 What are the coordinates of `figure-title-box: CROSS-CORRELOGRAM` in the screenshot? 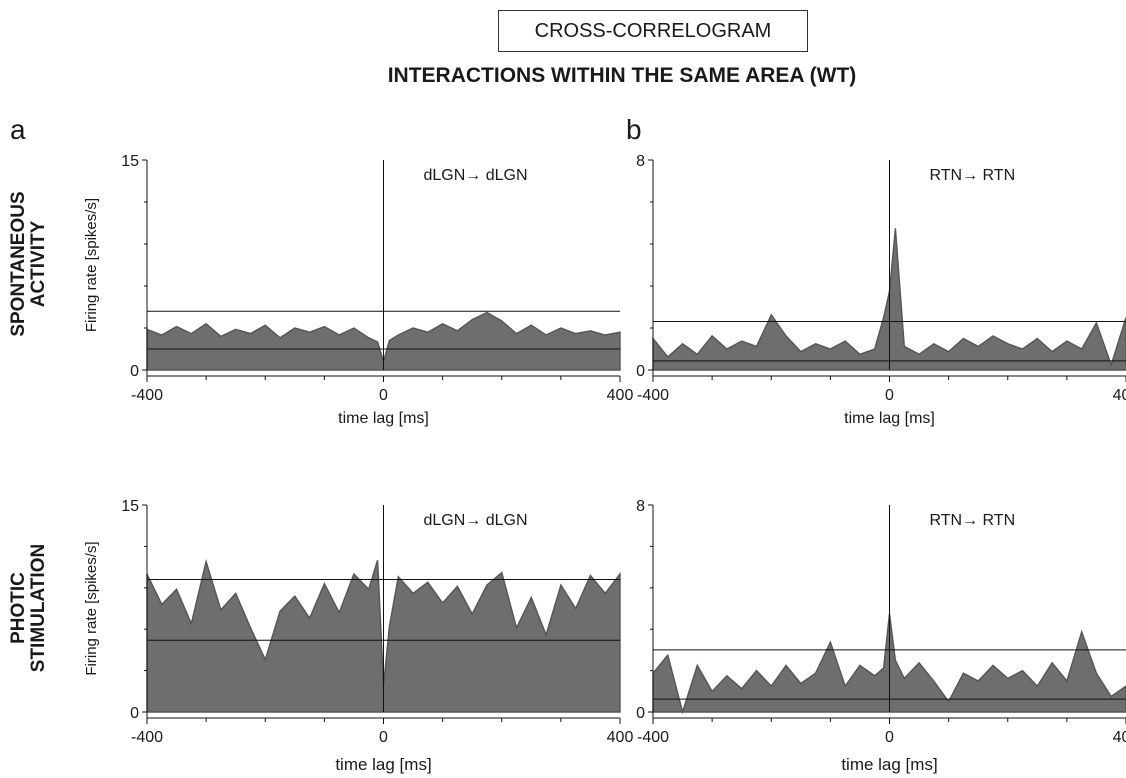 It's located at (653, 31).